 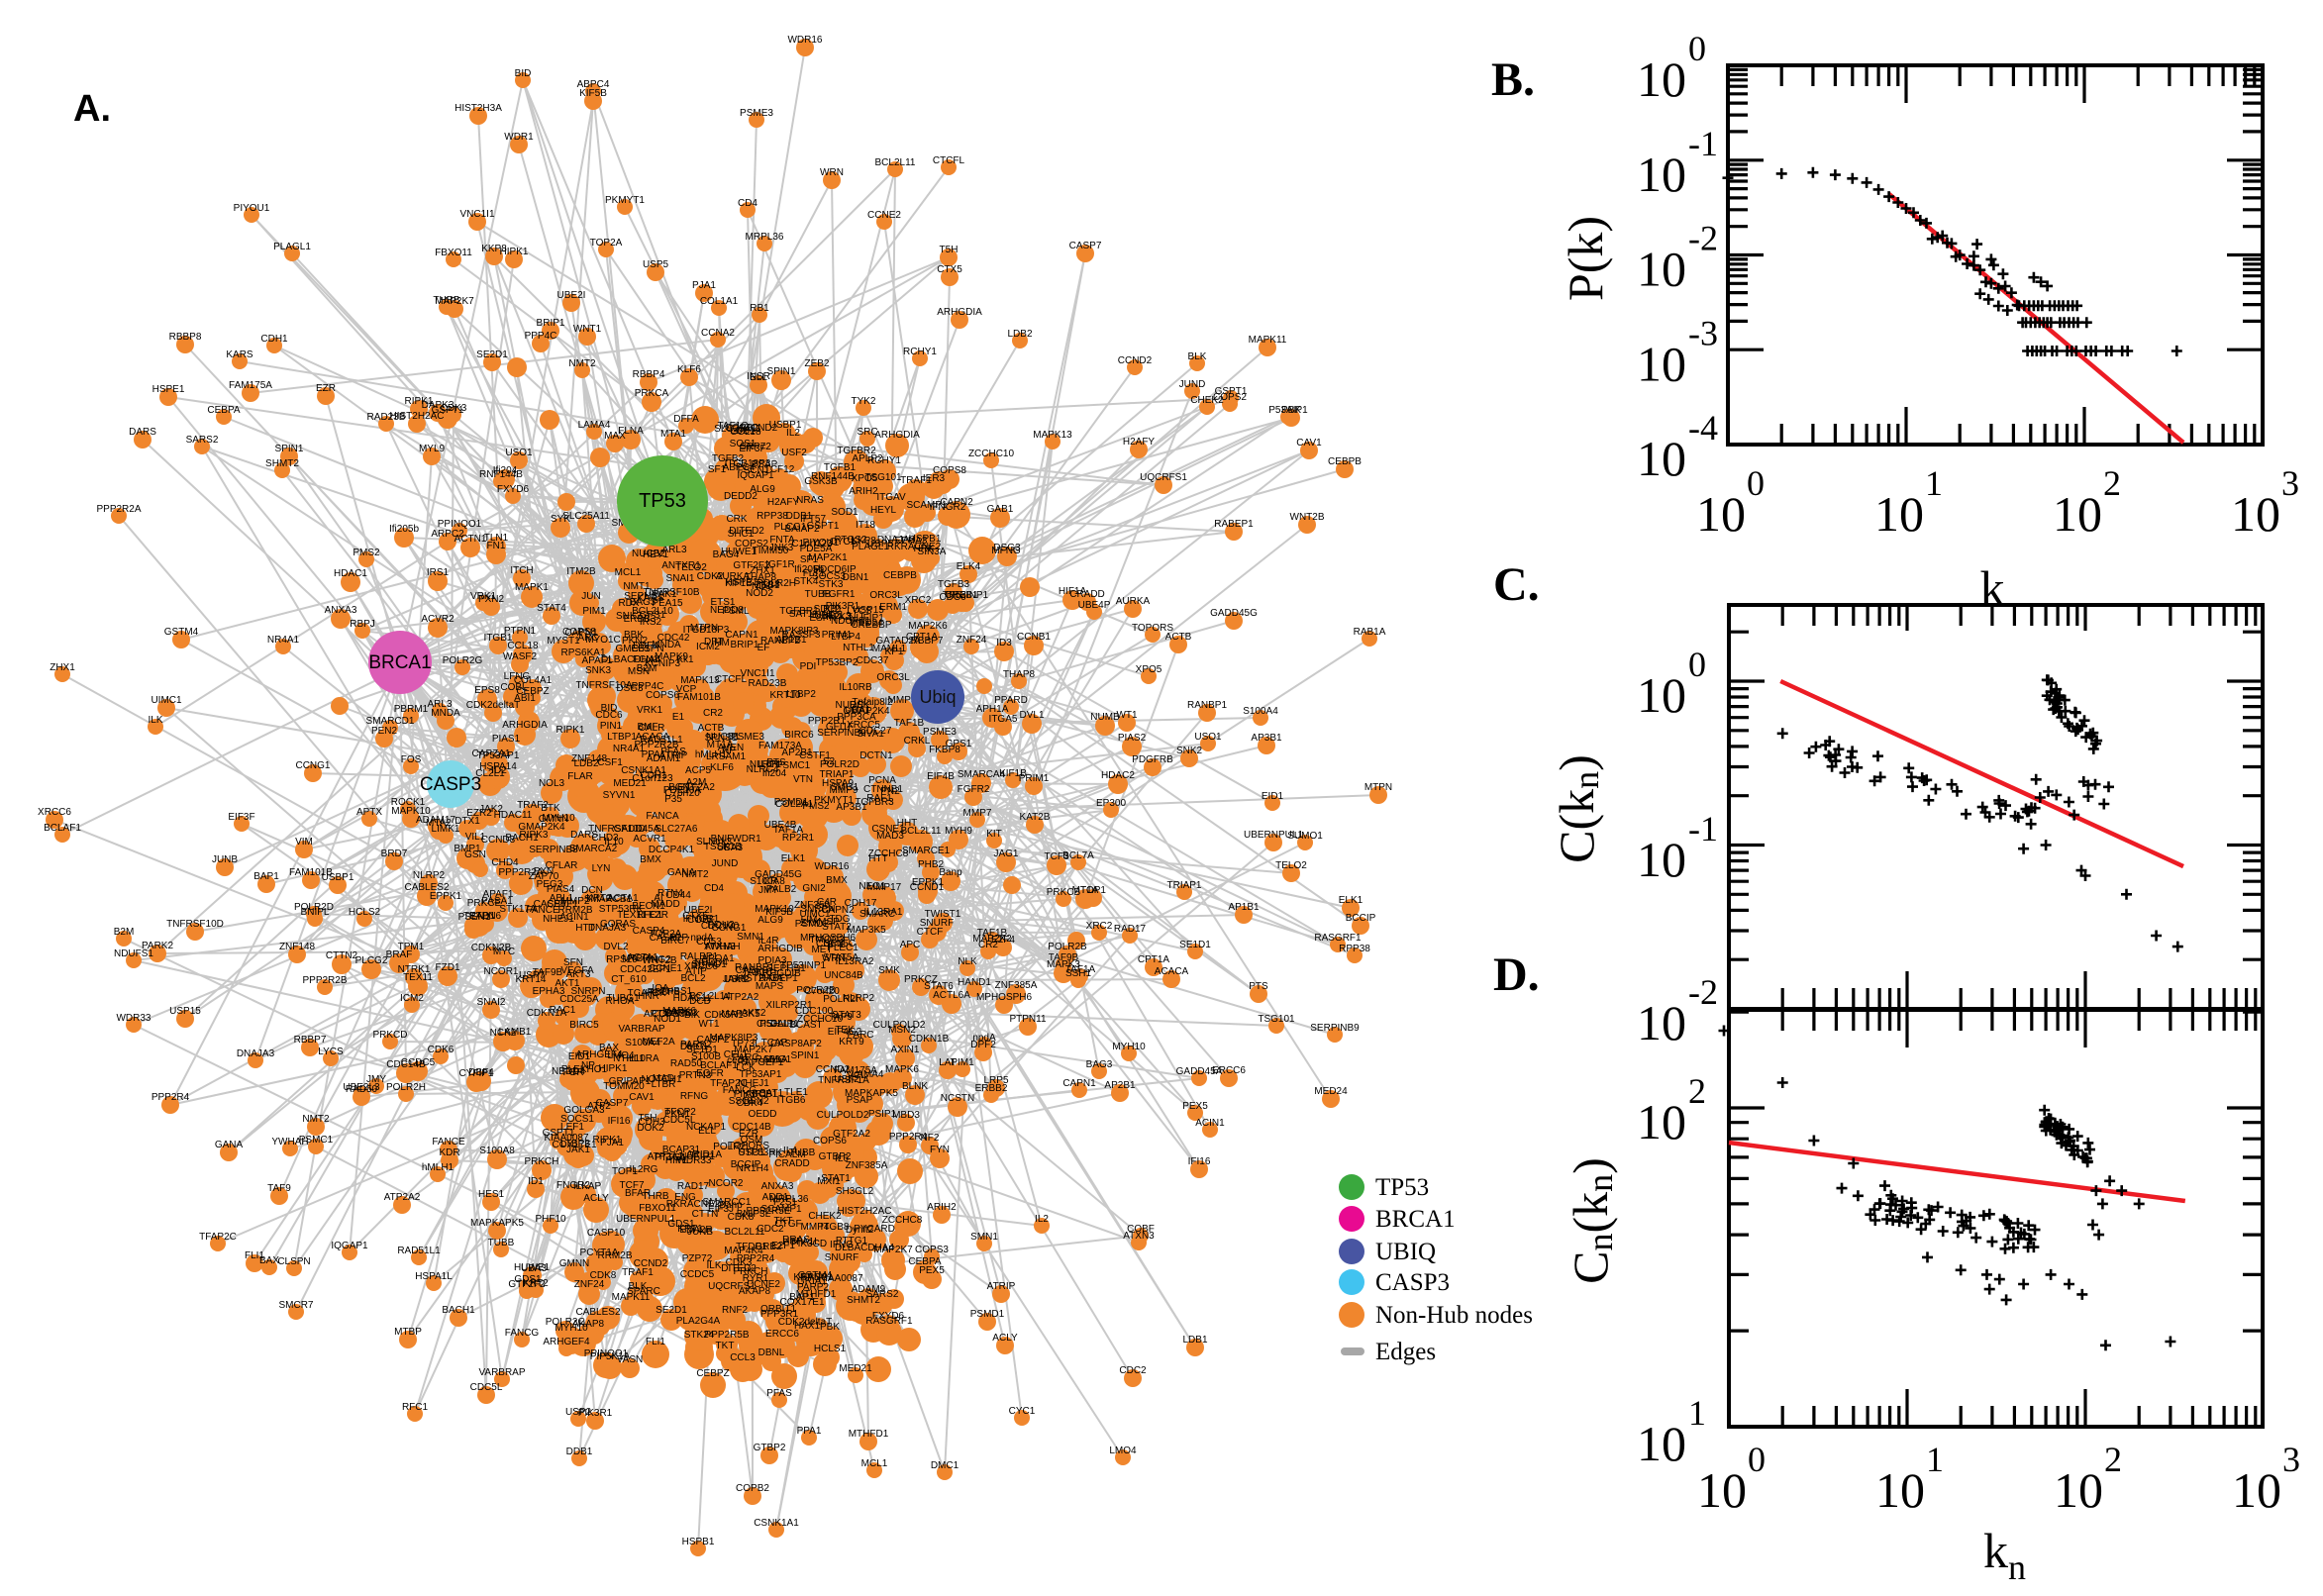 I want to click on svg-text: PRKCE, so click(x=484, y=903).